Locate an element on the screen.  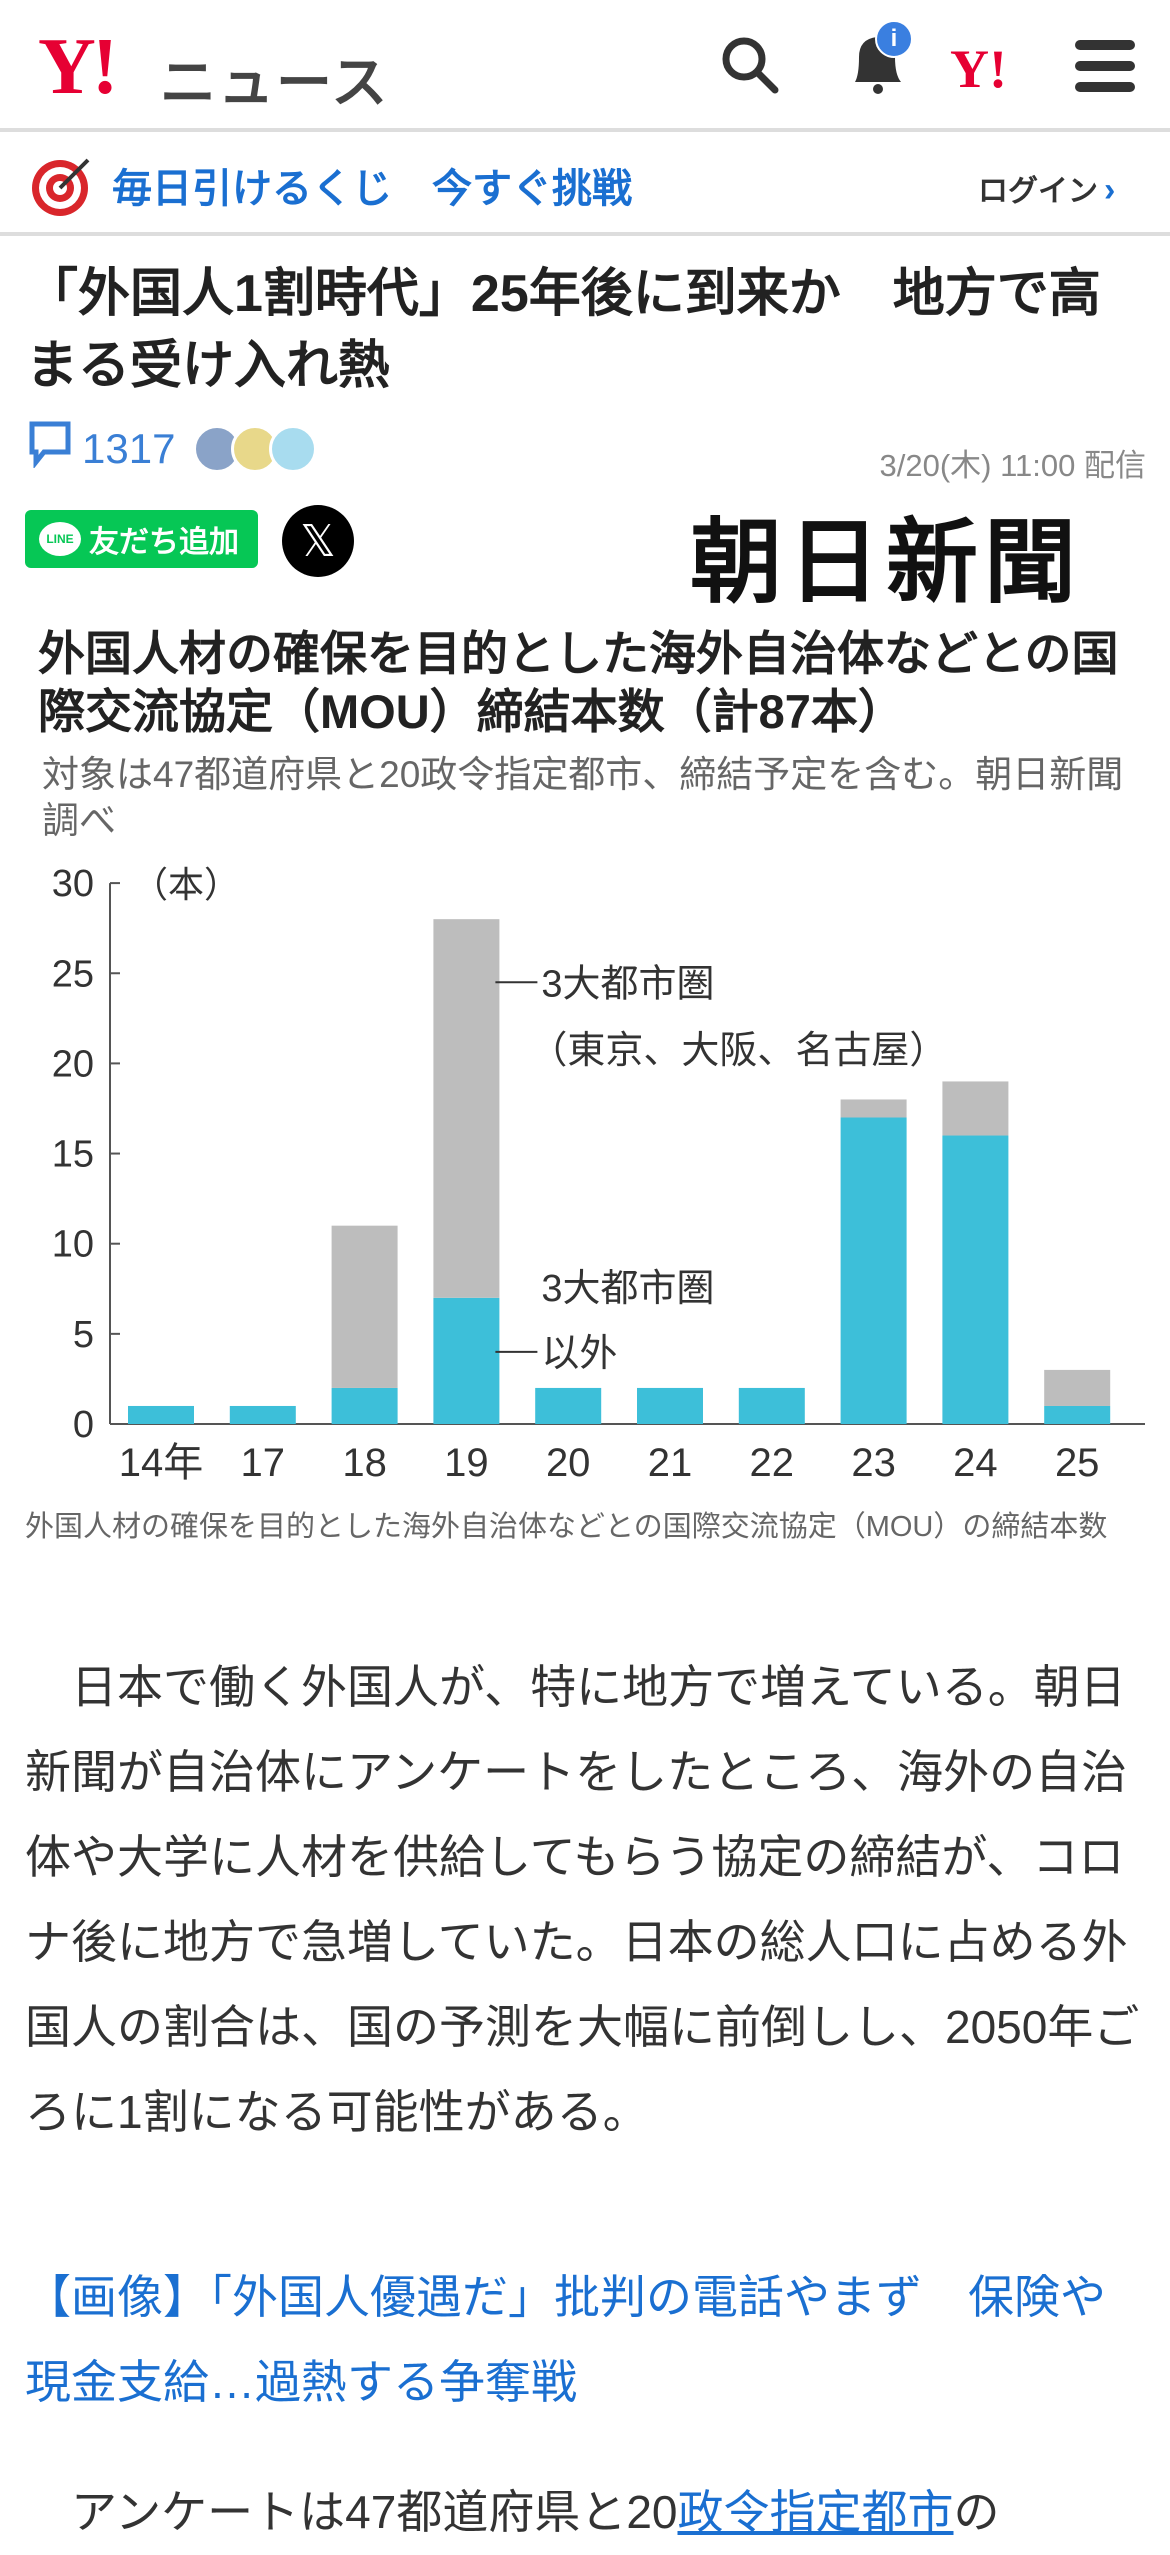
news-logo-text: ニュース is located at coordinates (275, 82).